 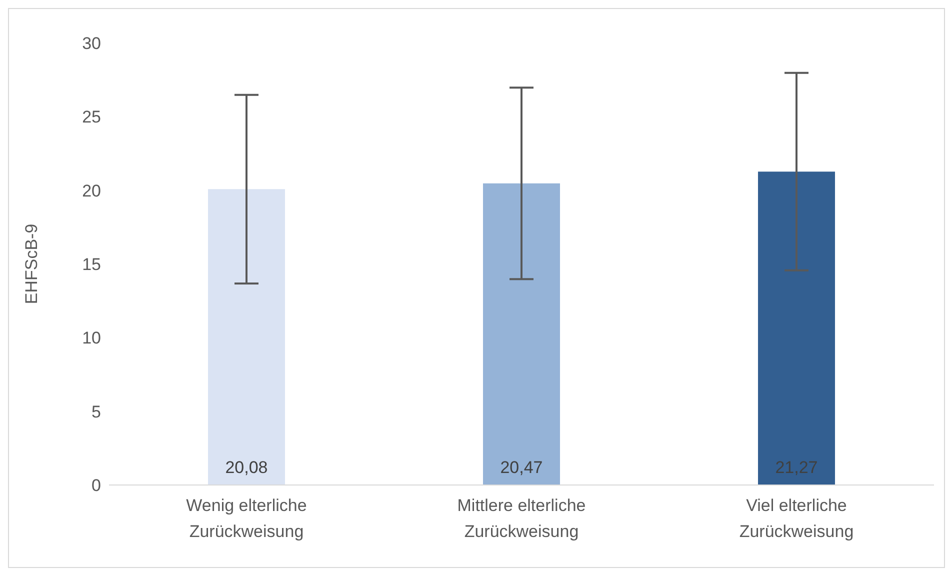 I want to click on y-tick-label: 15, so click(x=91, y=264).